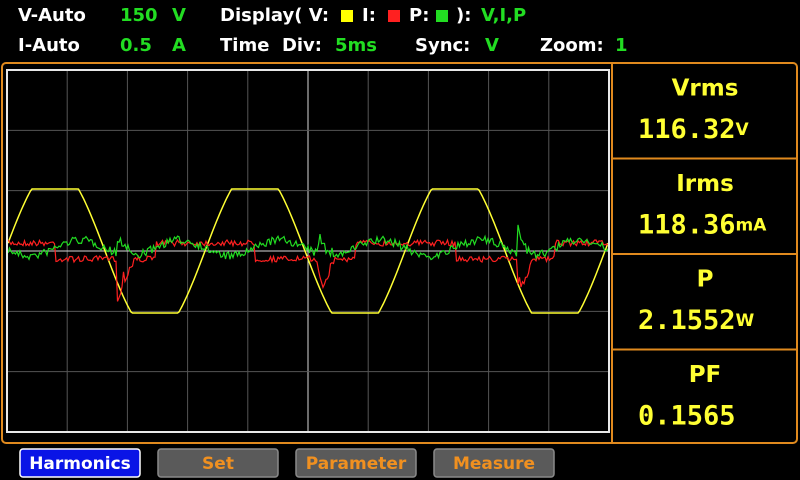 Image resolution: width=800 pixels, height=480 pixels. I want to click on display-label: Display( V:, so click(274, 15).